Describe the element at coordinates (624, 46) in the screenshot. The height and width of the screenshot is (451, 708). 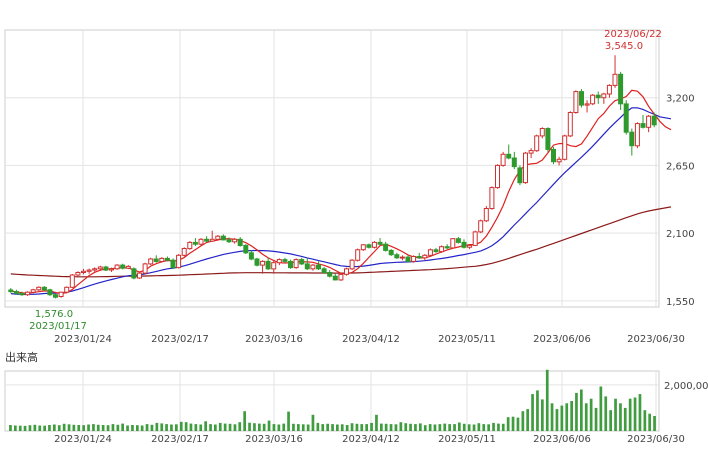
I see `high-value-annotation: 3,545.0` at that location.